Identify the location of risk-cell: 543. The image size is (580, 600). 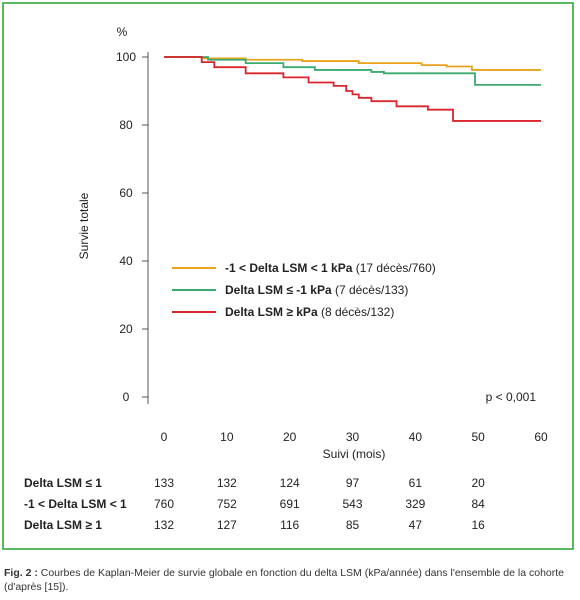
(352, 504).